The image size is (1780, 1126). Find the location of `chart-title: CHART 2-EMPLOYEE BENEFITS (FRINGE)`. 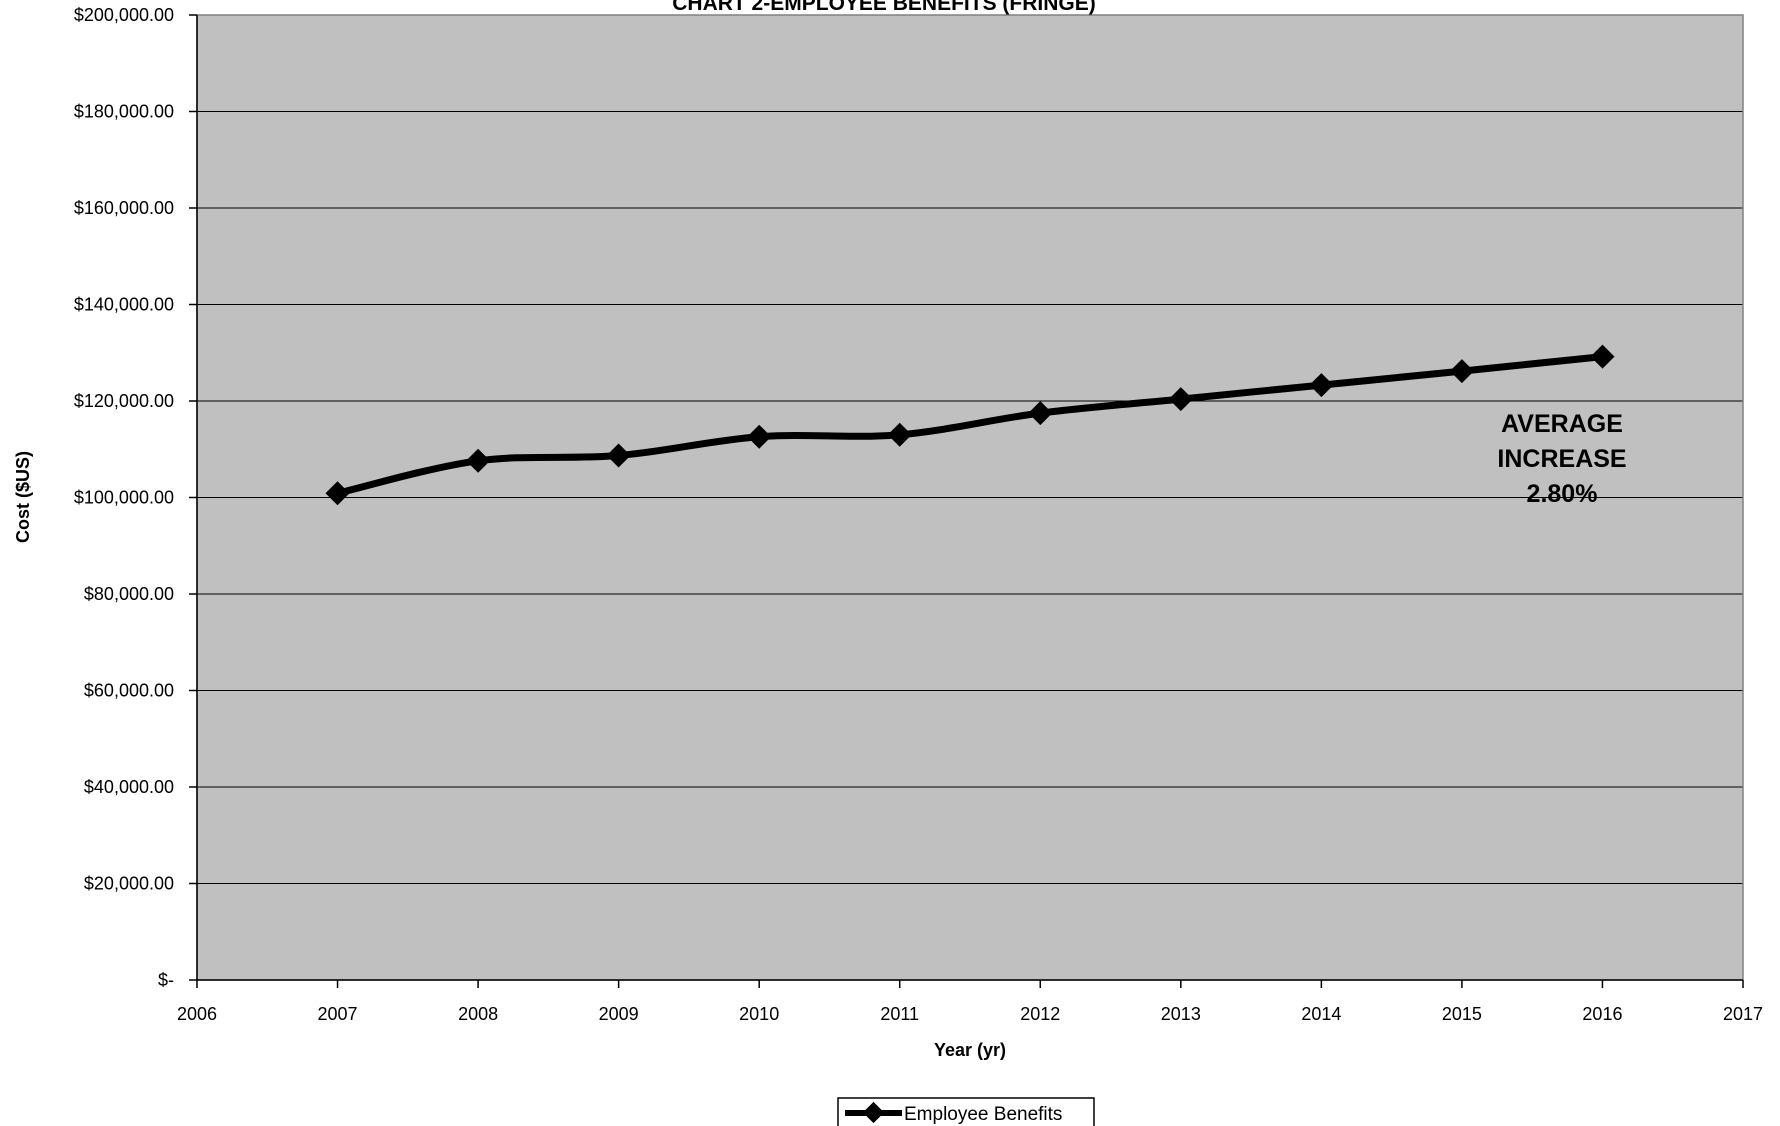

chart-title: CHART 2-EMPLOYEE BENEFITS (FRINGE) is located at coordinates (884, 7).